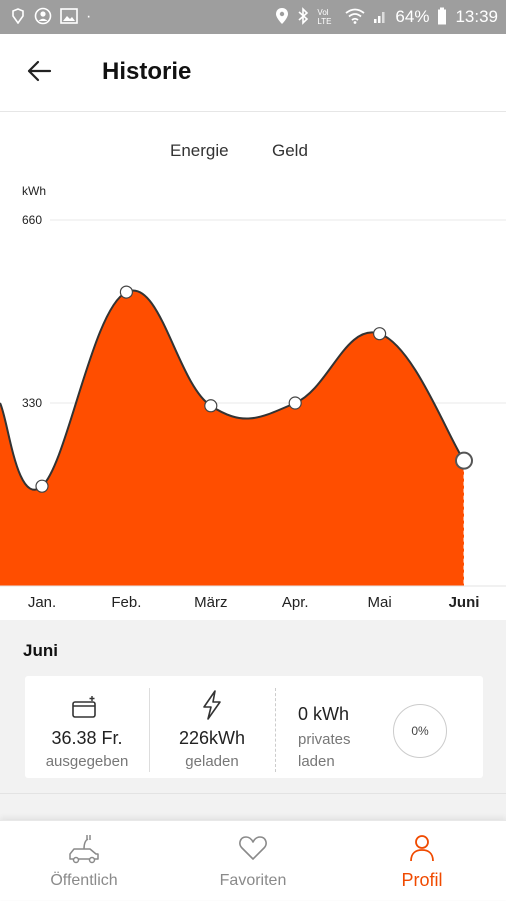  Describe the element at coordinates (42, 602) in the screenshot. I see `chart-x-tick-label: Jan.` at that location.